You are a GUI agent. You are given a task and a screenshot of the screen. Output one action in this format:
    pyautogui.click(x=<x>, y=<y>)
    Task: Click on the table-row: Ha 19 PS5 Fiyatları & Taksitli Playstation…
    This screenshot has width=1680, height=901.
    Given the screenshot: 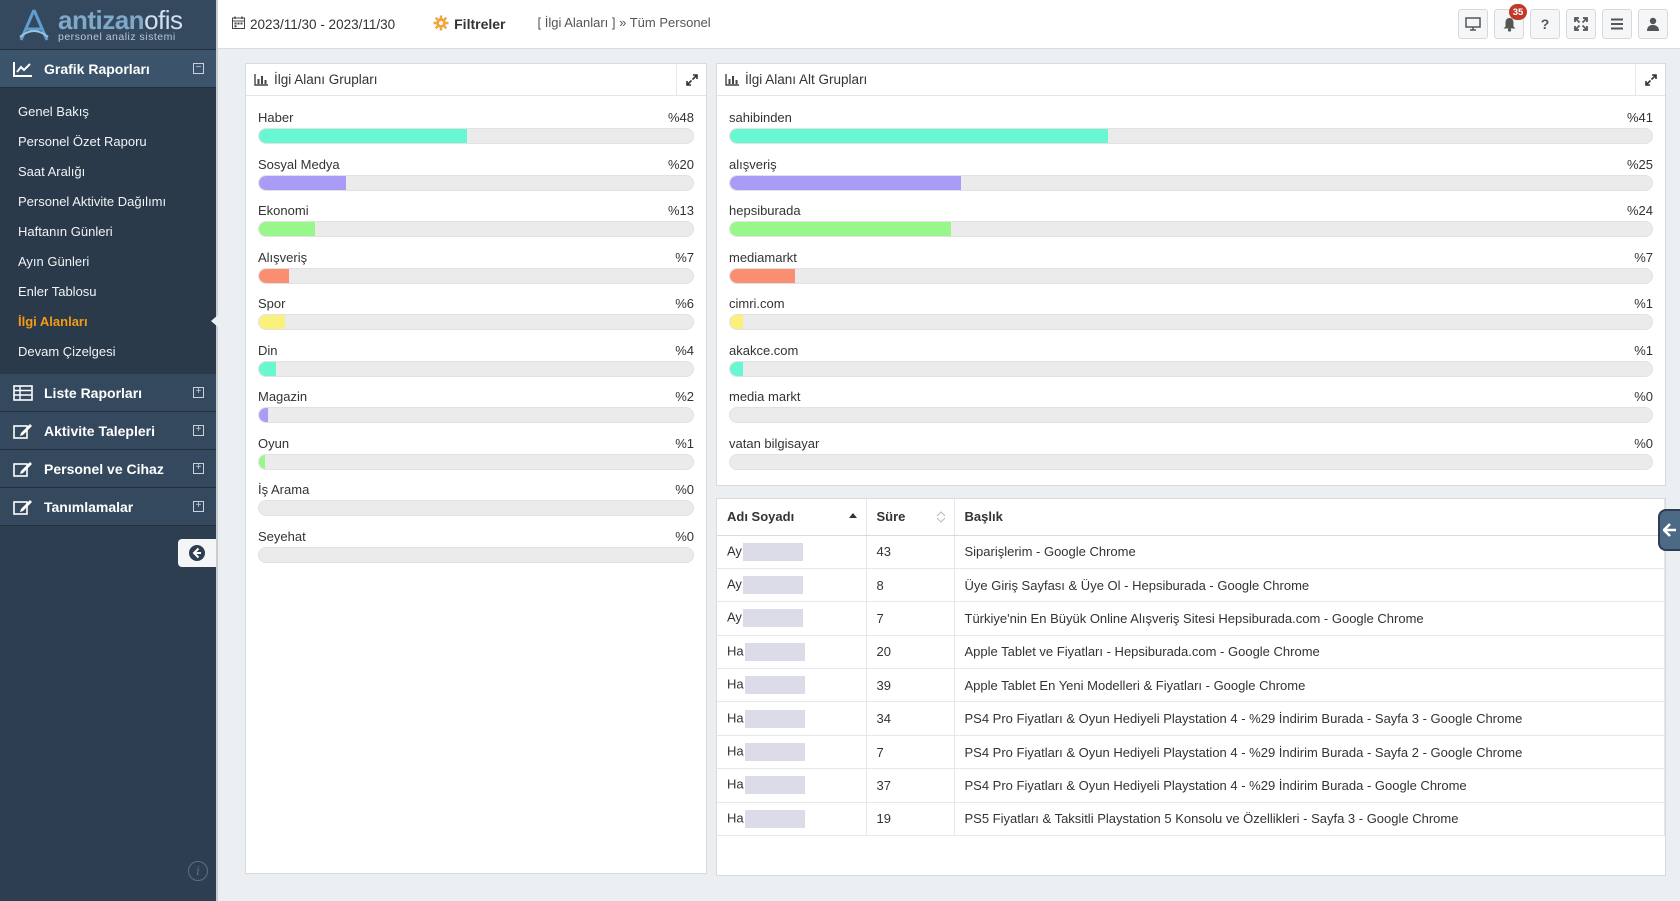 What is the action you would take?
    pyautogui.click(x=1191, y=819)
    